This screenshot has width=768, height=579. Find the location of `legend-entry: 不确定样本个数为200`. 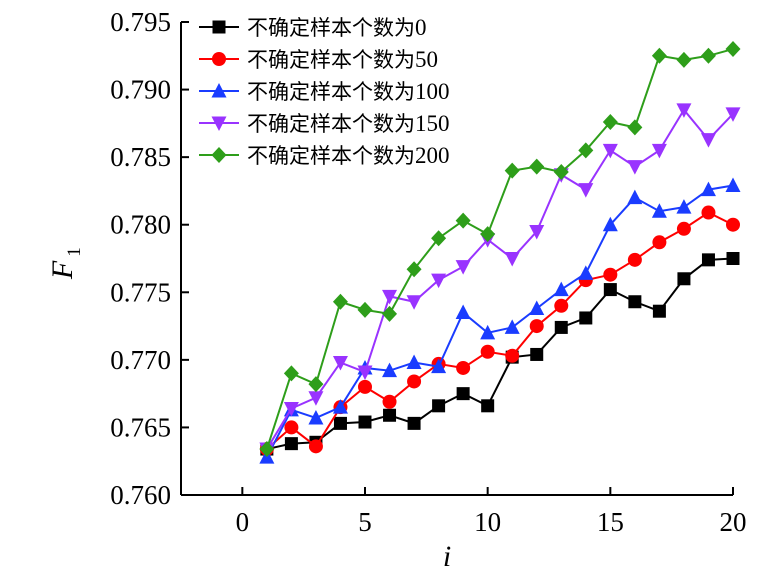

legend-entry: 不确定样本个数为200 is located at coordinates (324, 155).